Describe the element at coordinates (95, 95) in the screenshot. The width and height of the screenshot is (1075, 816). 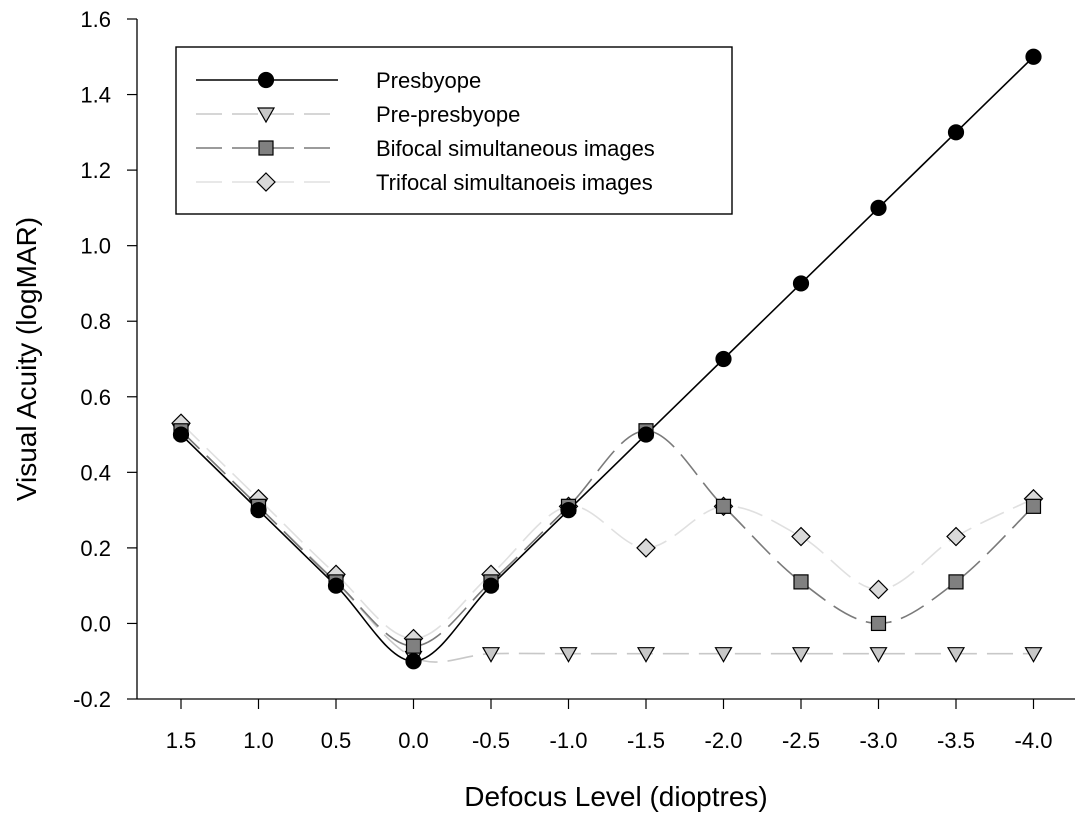
I see `y-tick-label: 1.4` at that location.